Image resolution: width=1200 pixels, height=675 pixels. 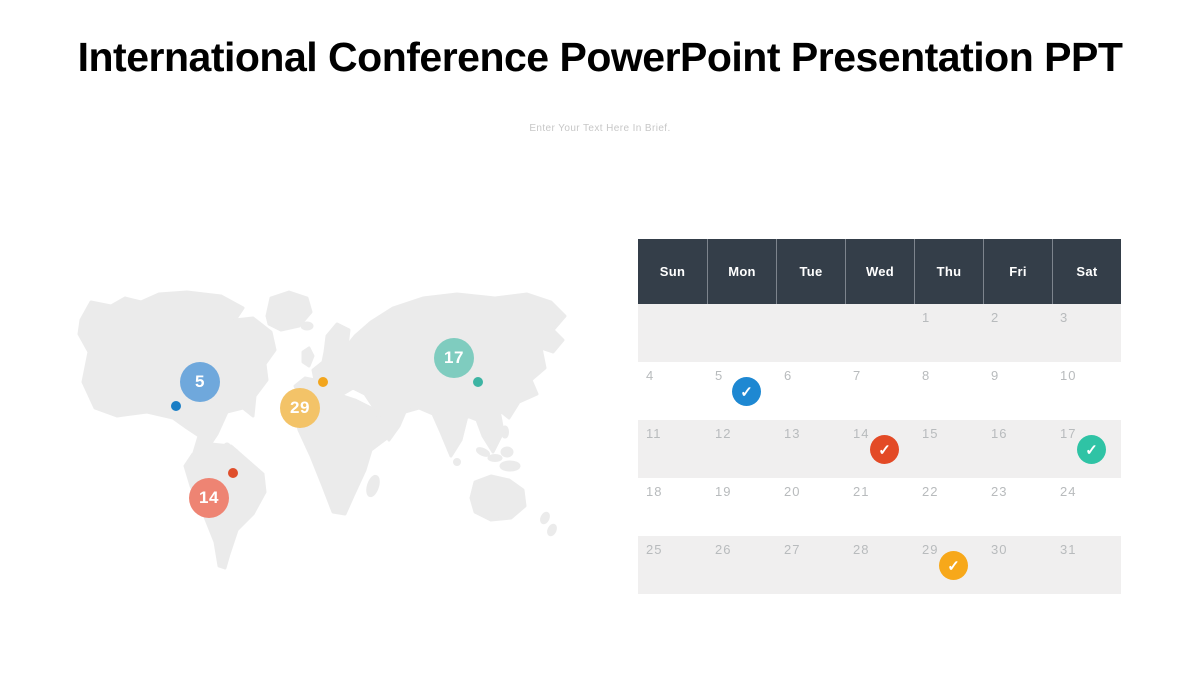 What do you see at coordinates (498, 498) in the screenshot?
I see `continent-australia` at bounding box center [498, 498].